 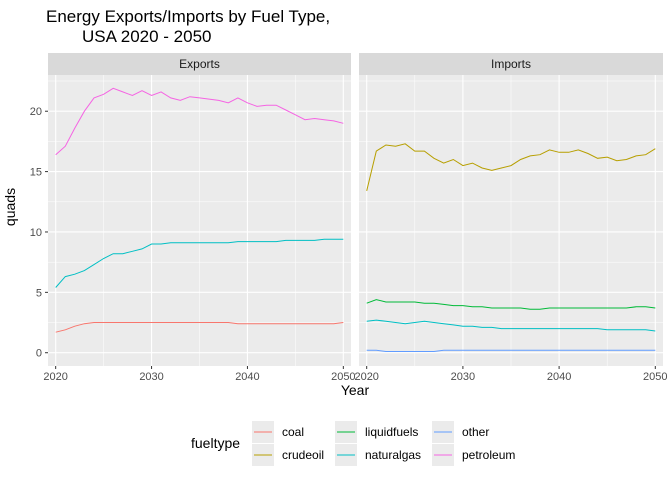 I want to click on series-line-crudeoil, so click(x=511, y=167).